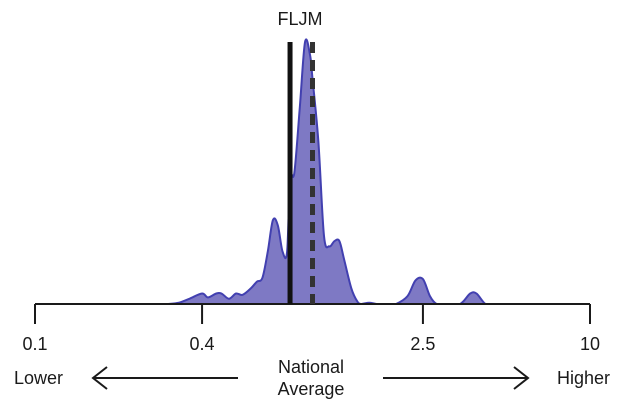  What do you see at coordinates (311, 378) in the screenshot?
I see `national-average-label: National Average` at bounding box center [311, 378].